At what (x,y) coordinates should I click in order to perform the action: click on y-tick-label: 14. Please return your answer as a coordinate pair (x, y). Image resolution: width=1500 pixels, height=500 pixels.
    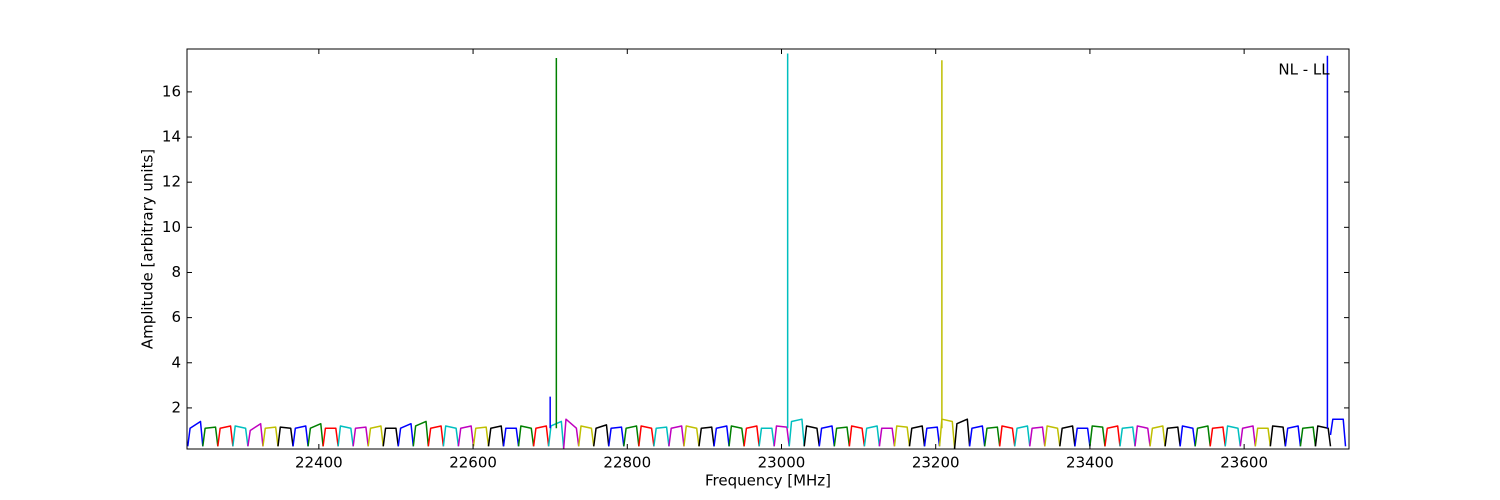
    Looking at the image, I should click on (171, 137).